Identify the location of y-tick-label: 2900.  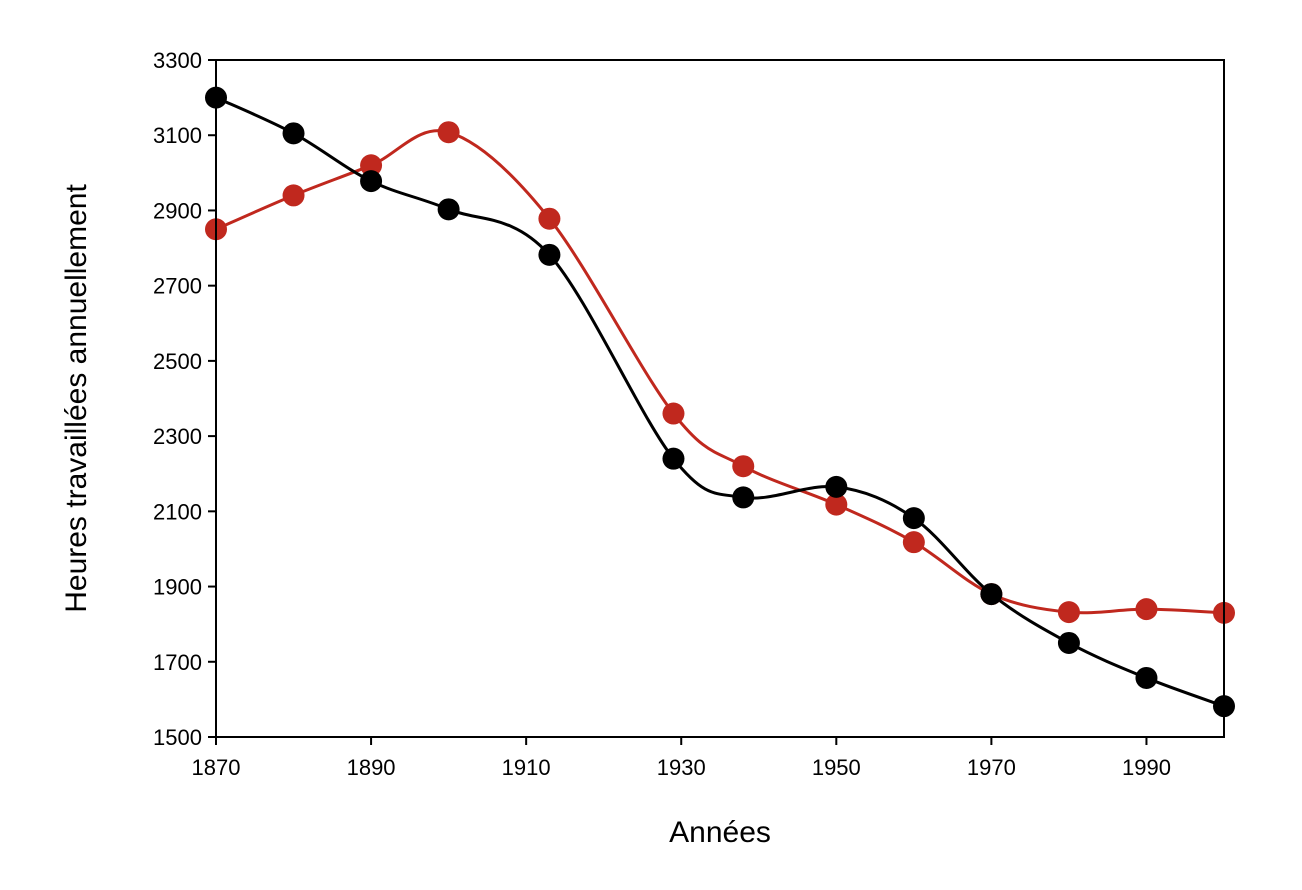
(177, 210).